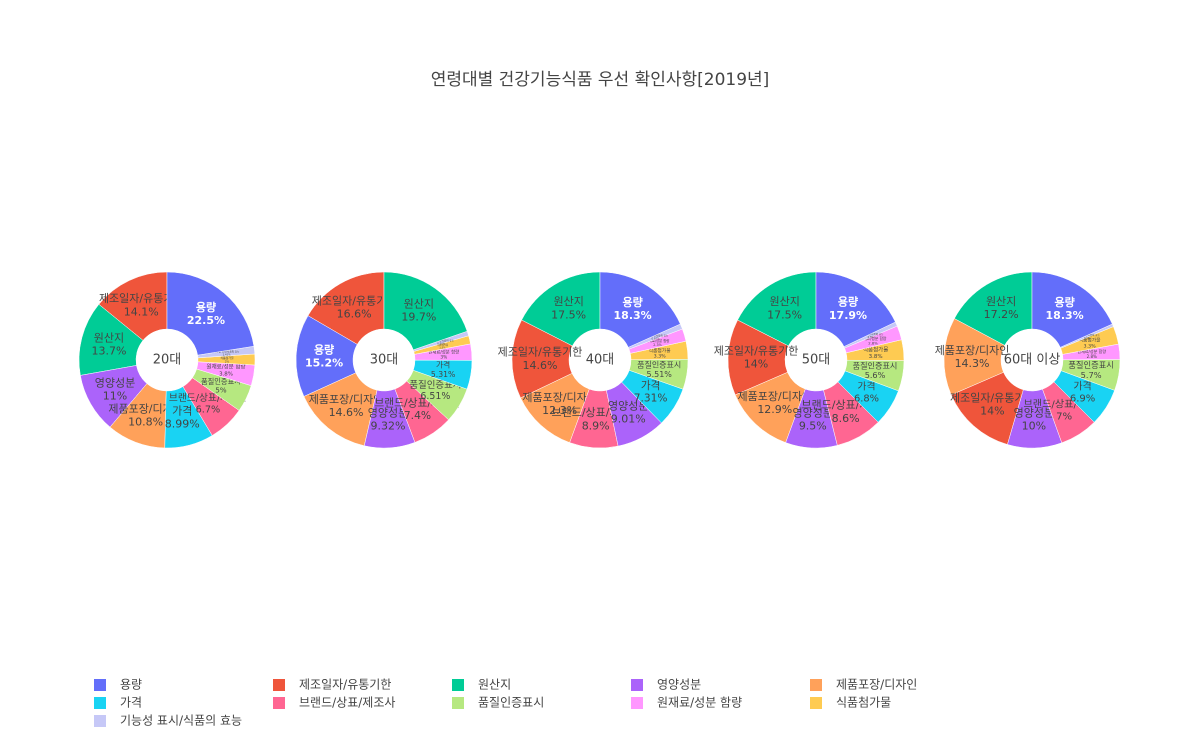 This screenshot has height=750, width=1200. Describe the element at coordinates (206, 320) in the screenshot. I see `slice-value: 22.5%` at that location.